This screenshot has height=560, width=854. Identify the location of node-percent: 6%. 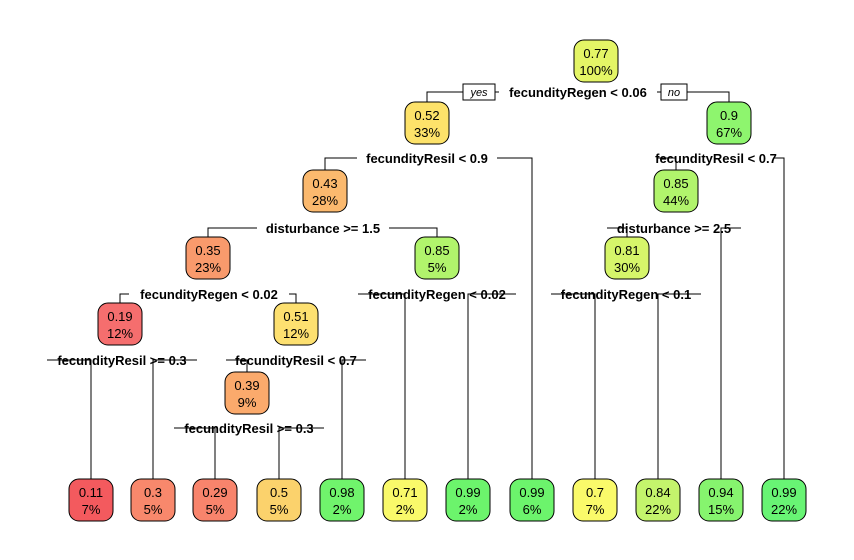
(532, 509).